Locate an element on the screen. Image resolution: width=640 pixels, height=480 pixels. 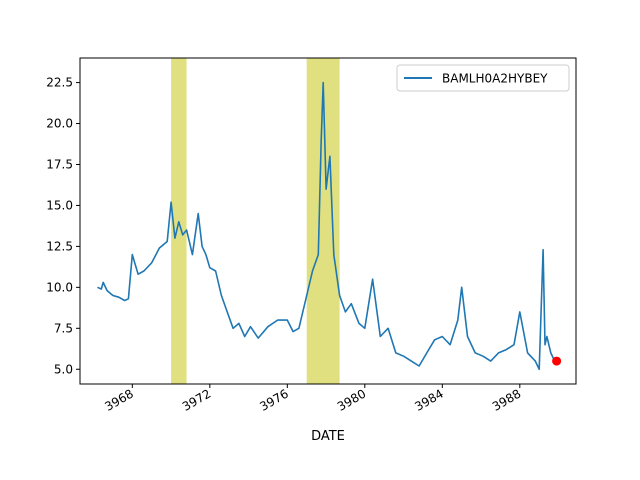
last-value-marker is located at coordinates (557, 361).